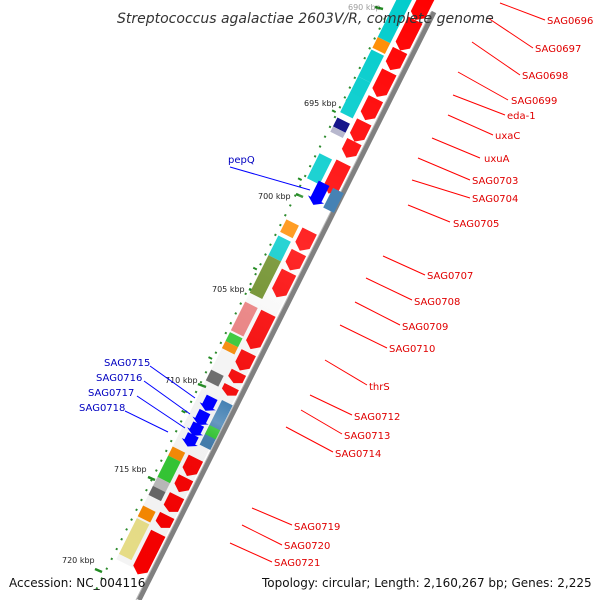 The image size is (600, 600). I want to click on gene-label: SAG0716, so click(119, 378).